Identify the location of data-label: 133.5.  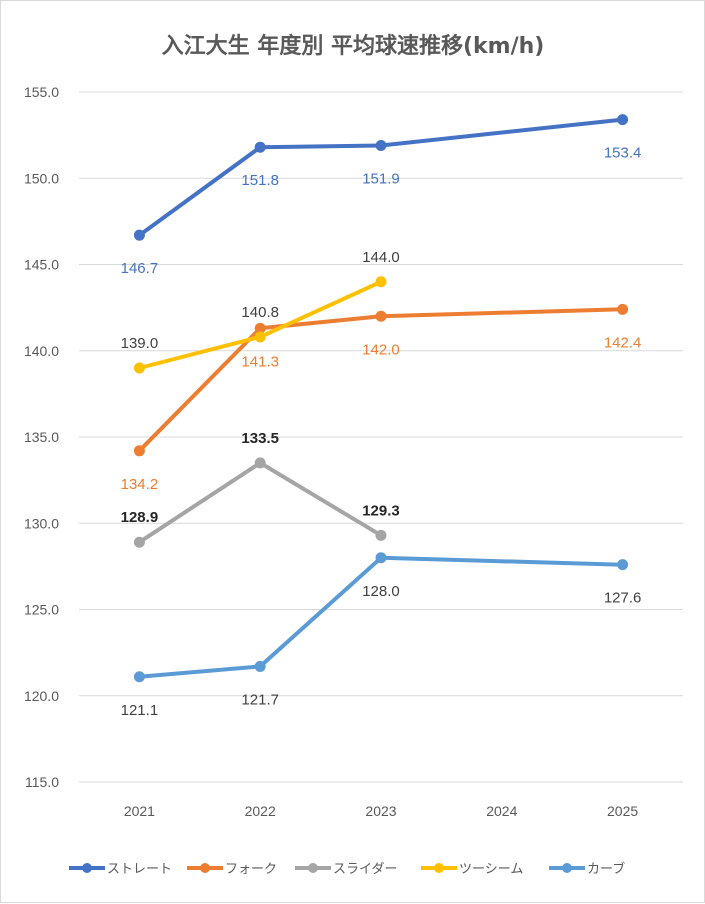
(260, 438).